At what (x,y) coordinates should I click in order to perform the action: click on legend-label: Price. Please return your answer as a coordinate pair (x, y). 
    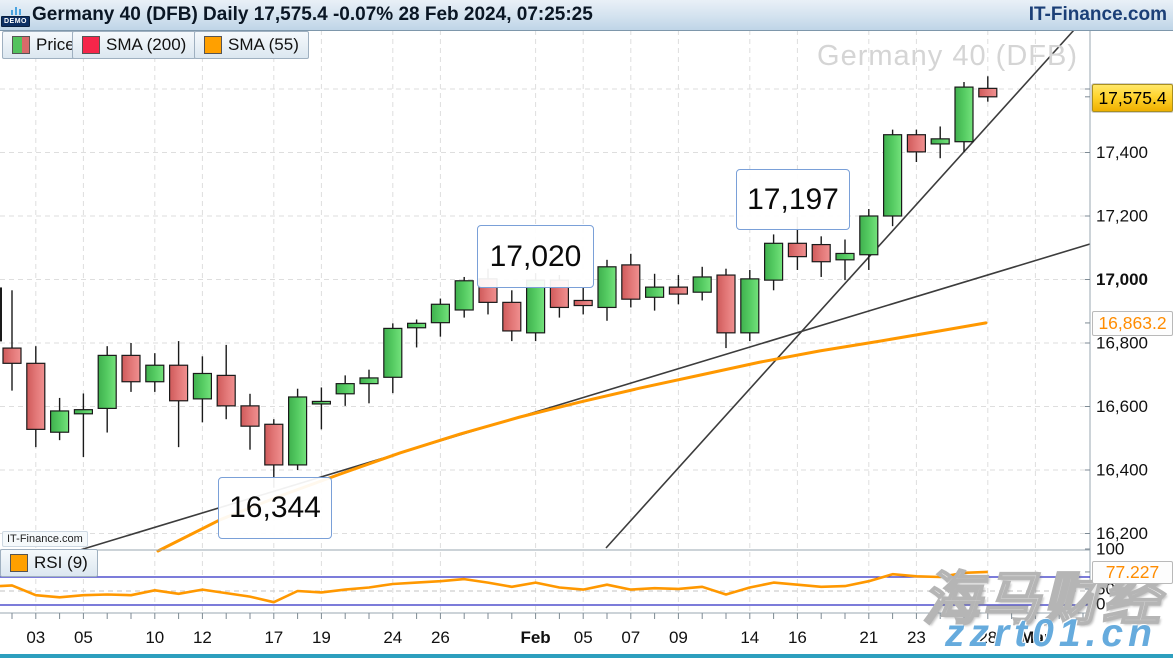
    Looking at the image, I should click on (55, 44).